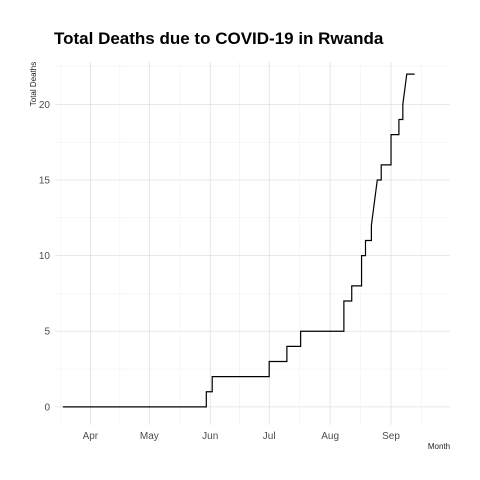 This screenshot has width=480, height=480. I want to click on x-axis-ticks: Apr May Jun Jul Aug Sep, so click(242, 436).